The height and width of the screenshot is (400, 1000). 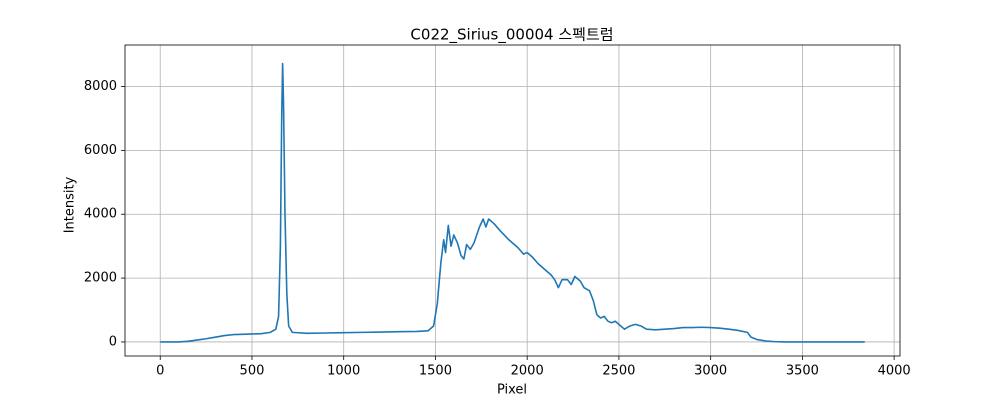 What do you see at coordinates (252, 371) in the screenshot?
I see `x-tick-label: 500` at bounding box center [252, 371].